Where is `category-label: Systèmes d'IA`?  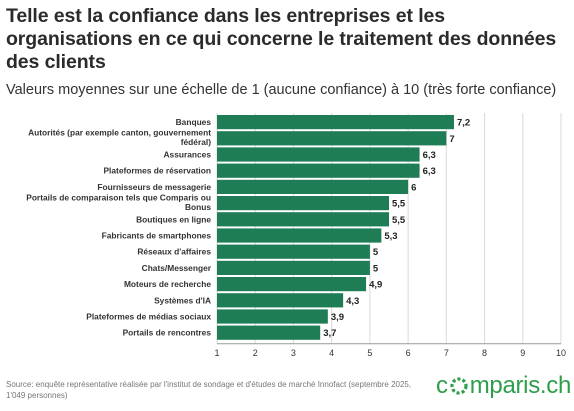 category-label: Systèmes d'IA is located at coordinates (182, 300).